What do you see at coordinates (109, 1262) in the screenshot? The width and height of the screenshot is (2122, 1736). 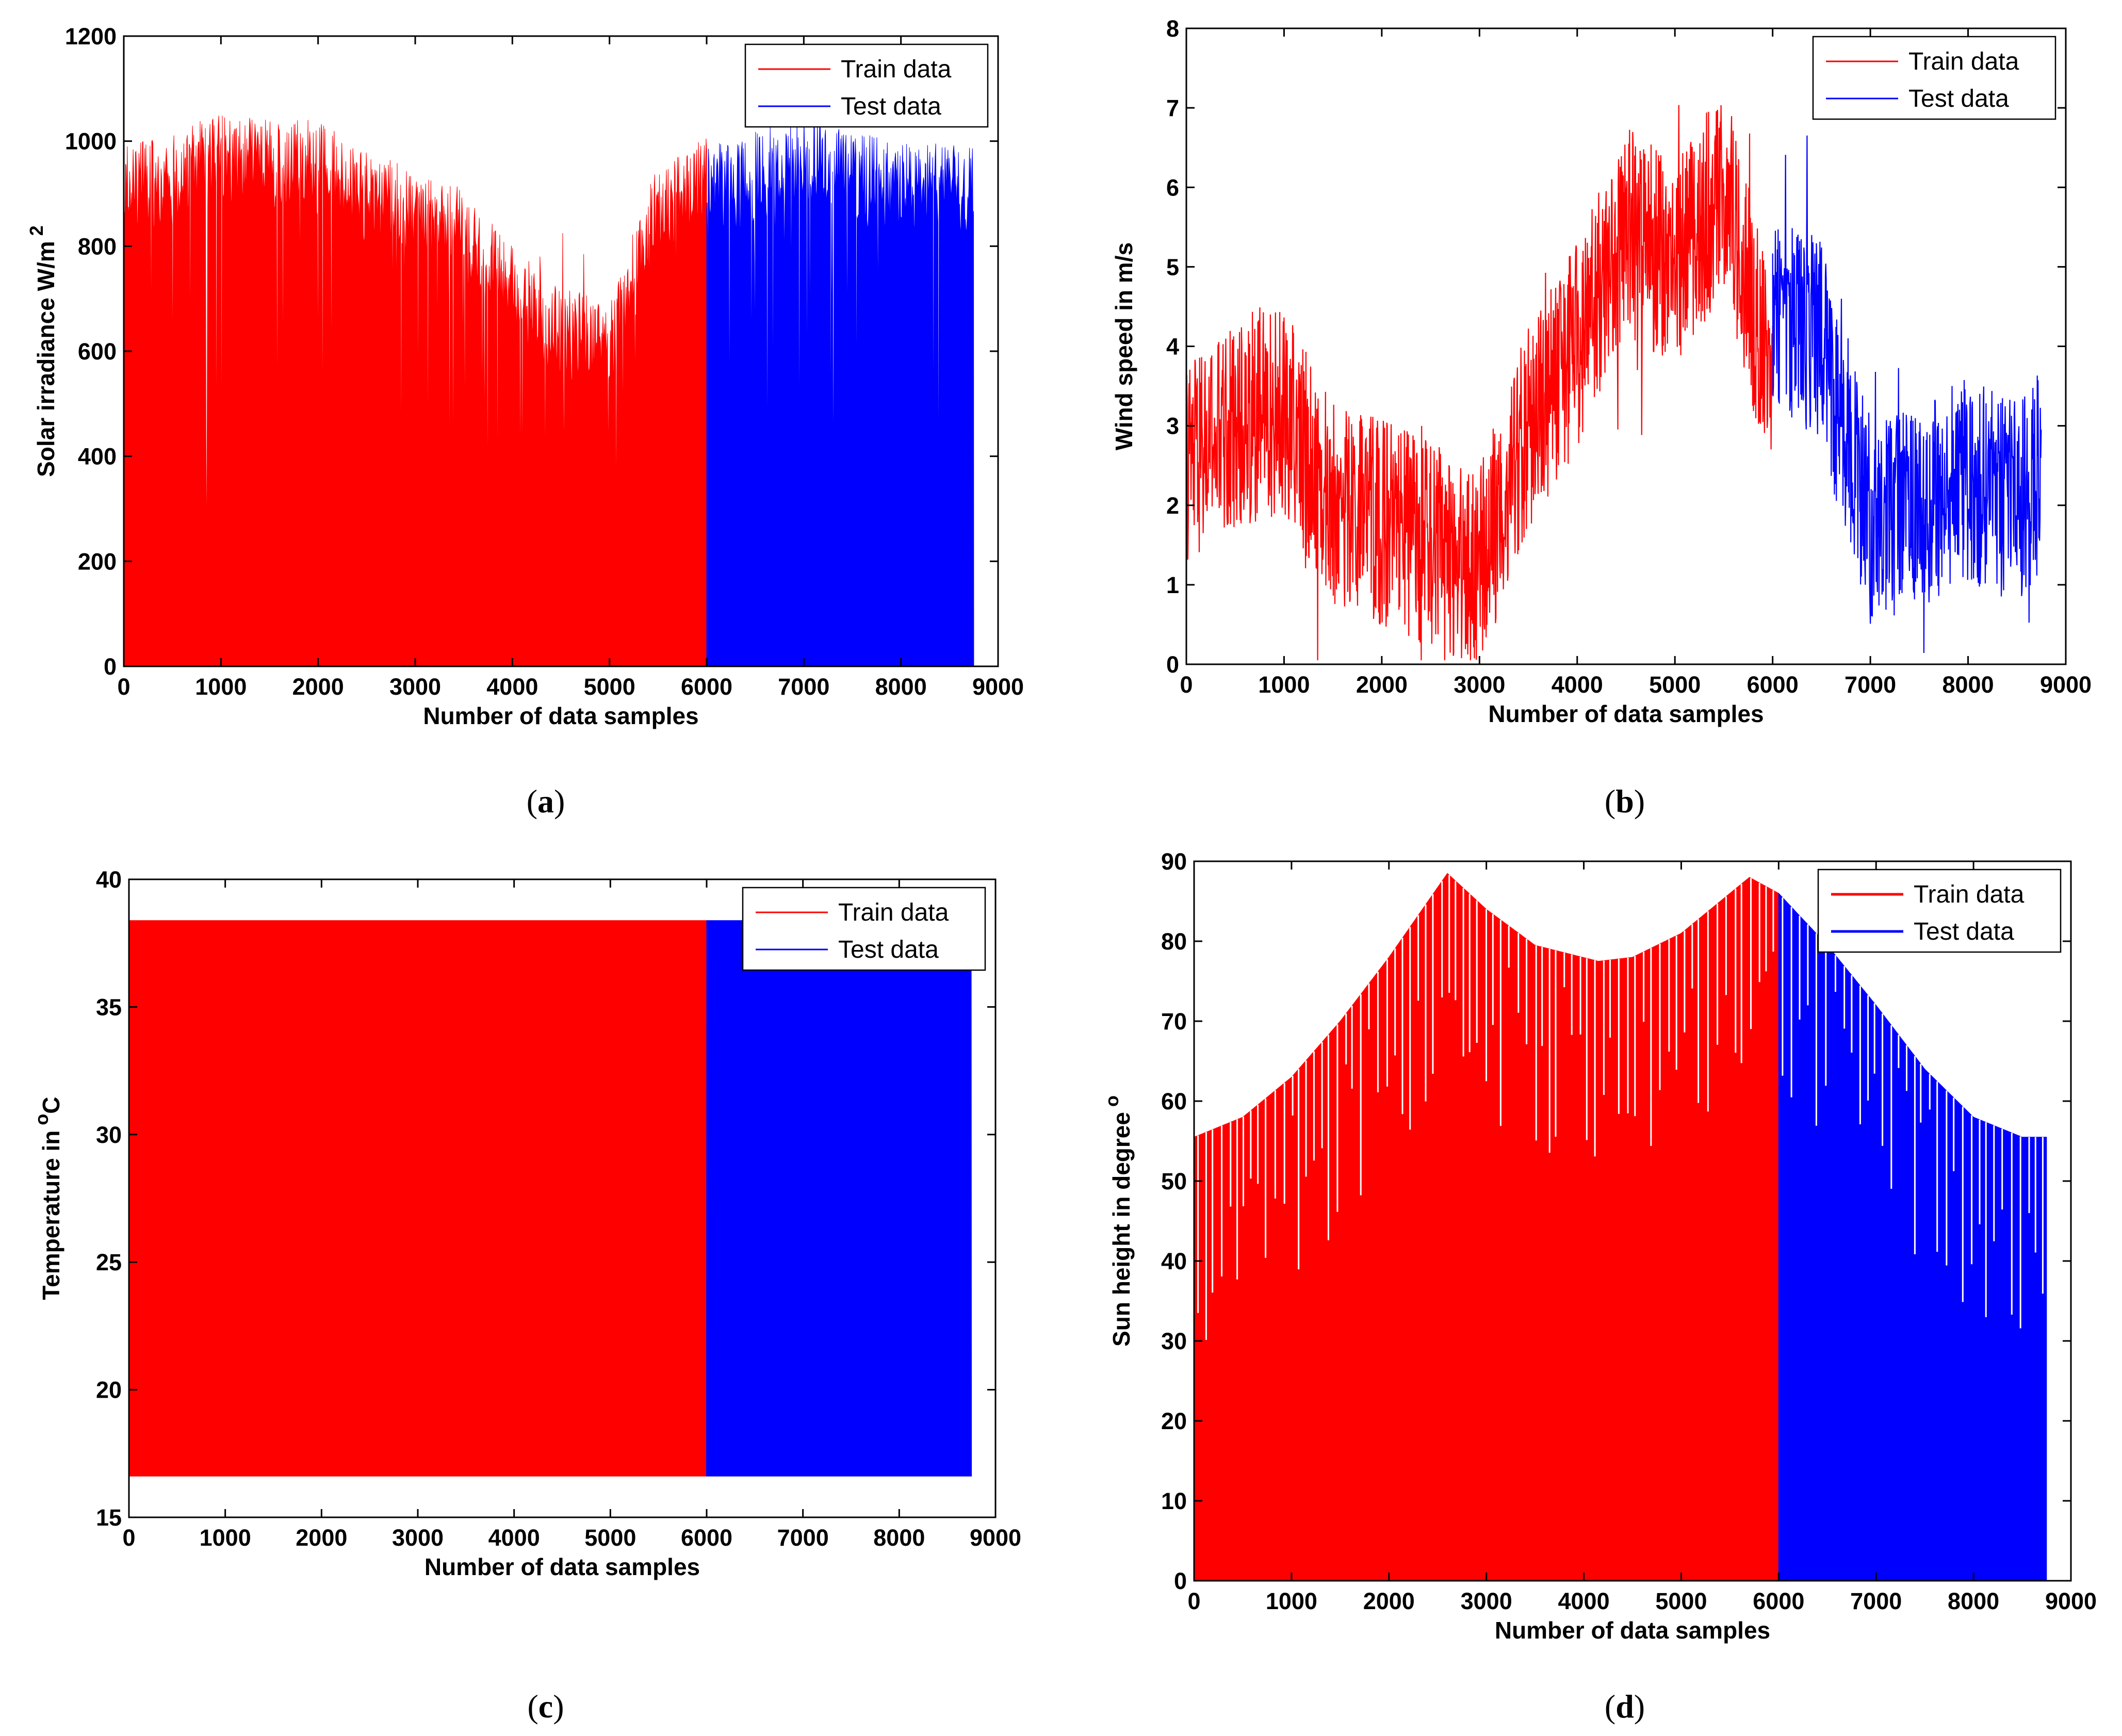 I see `y-tick-label: 25` at bounding box center [109, 1262].